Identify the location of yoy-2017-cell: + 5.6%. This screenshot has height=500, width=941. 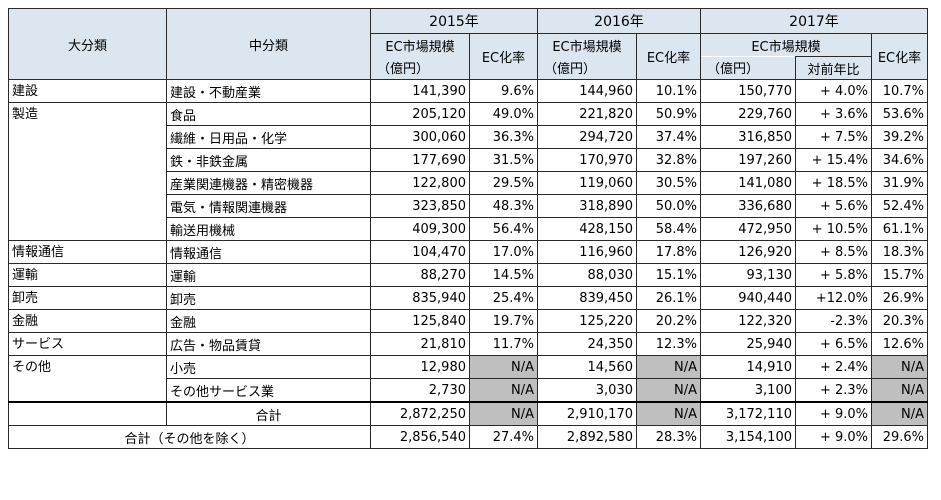
(833, 206).